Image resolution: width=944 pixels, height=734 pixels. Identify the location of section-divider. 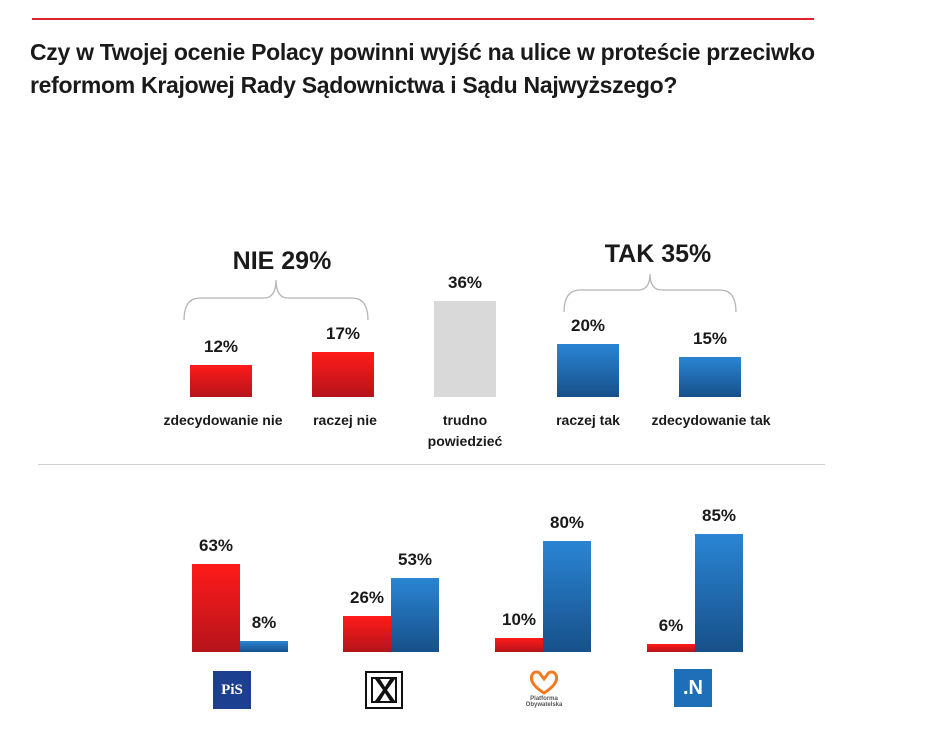
(431, 464).